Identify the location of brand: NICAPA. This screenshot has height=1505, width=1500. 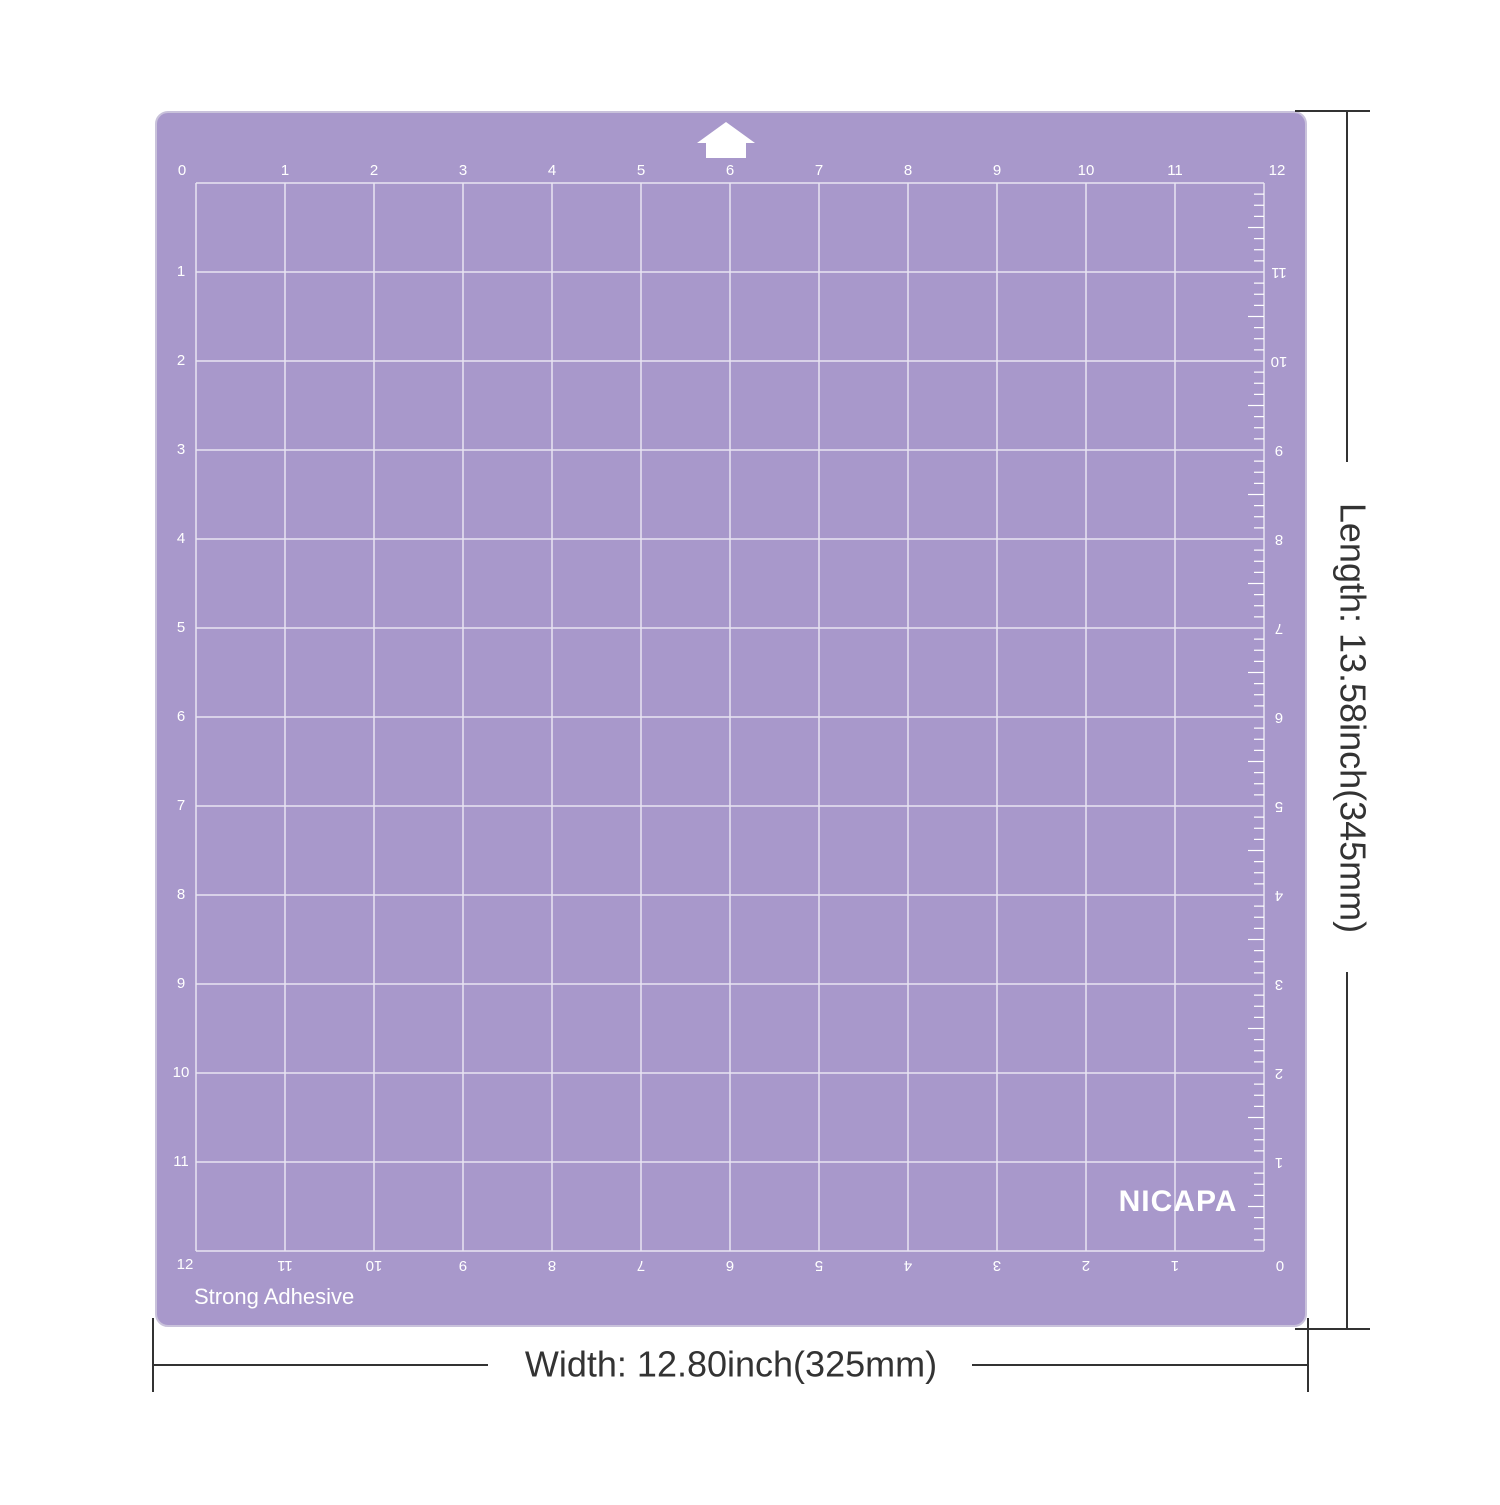
(1178, 1201).